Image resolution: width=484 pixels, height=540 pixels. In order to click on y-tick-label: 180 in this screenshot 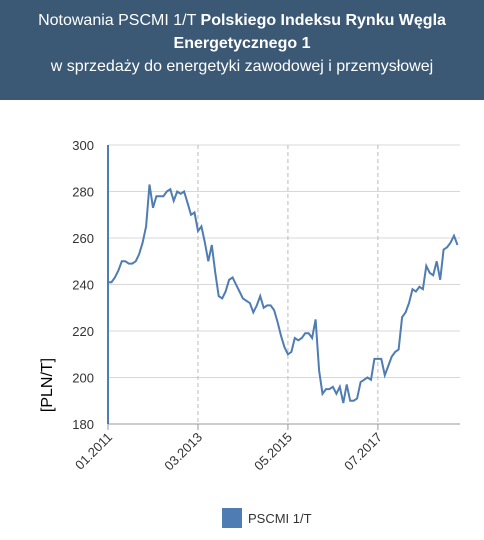, I will do `click(83, 424)`.